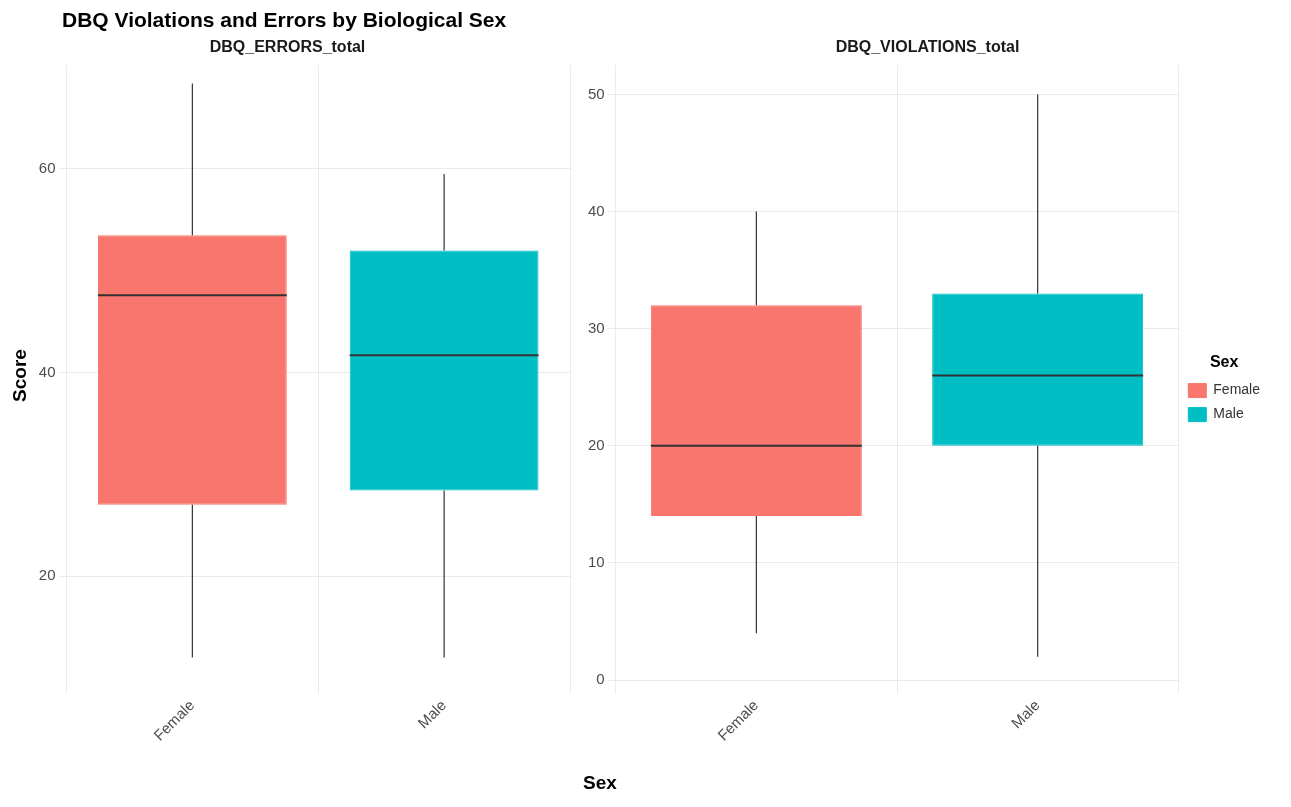 The height and width of the screenshot is (807, 1291). Describe the element at coordinates (287, 47) in the screenshot. I see `chart-subtitle: DBQ_ERRORS_total` at that location.